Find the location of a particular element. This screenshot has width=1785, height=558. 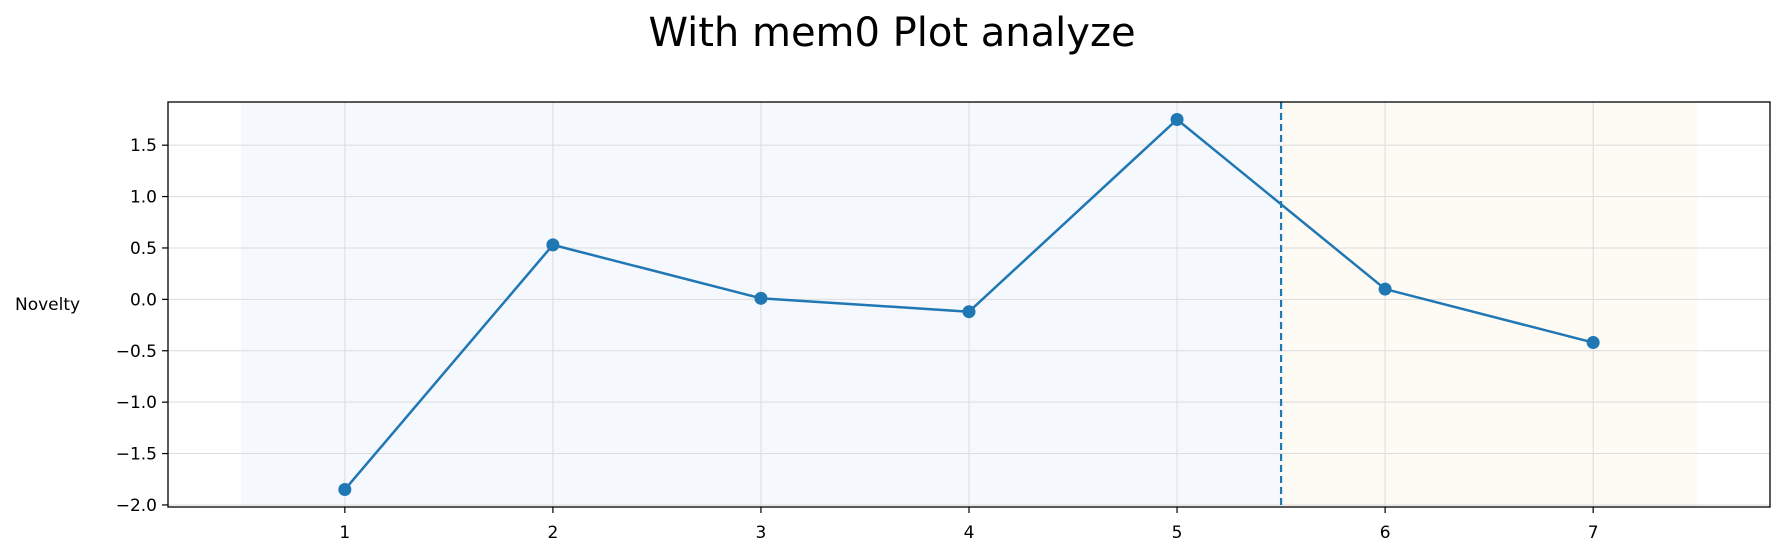

x-tick-label: 5 is located at coordinates (1177, 533).